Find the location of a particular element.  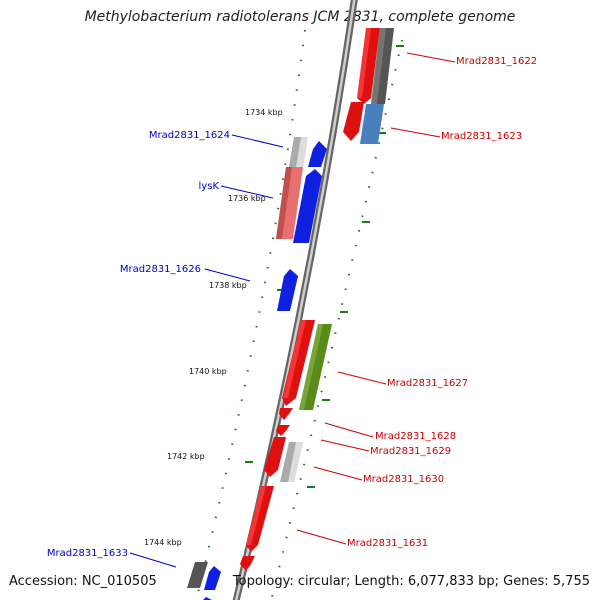

gene-block-lysK-pink is located at coordinates (289, 203).